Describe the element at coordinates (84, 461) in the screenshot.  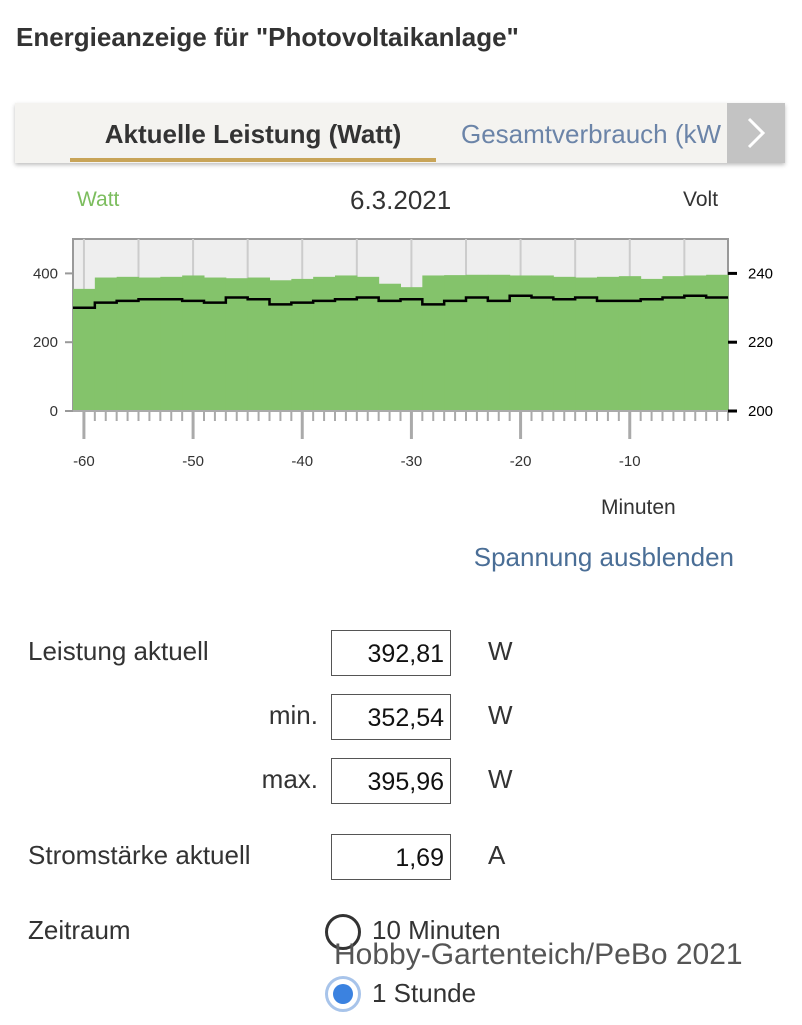
I see `x-tick-label: -60` at that location.